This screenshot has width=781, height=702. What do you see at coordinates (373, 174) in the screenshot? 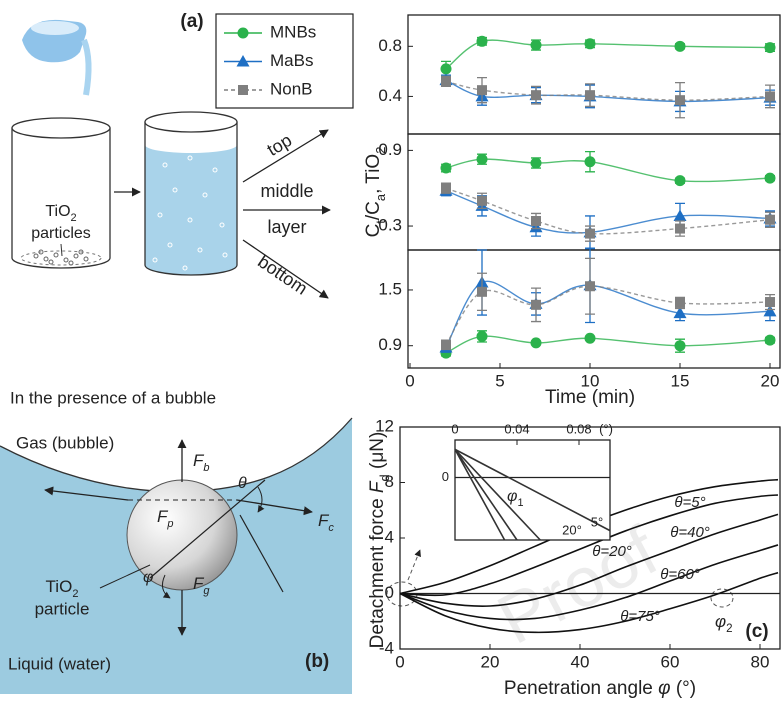
I see `label-part: , TiO` at bounding box center [373, 174].